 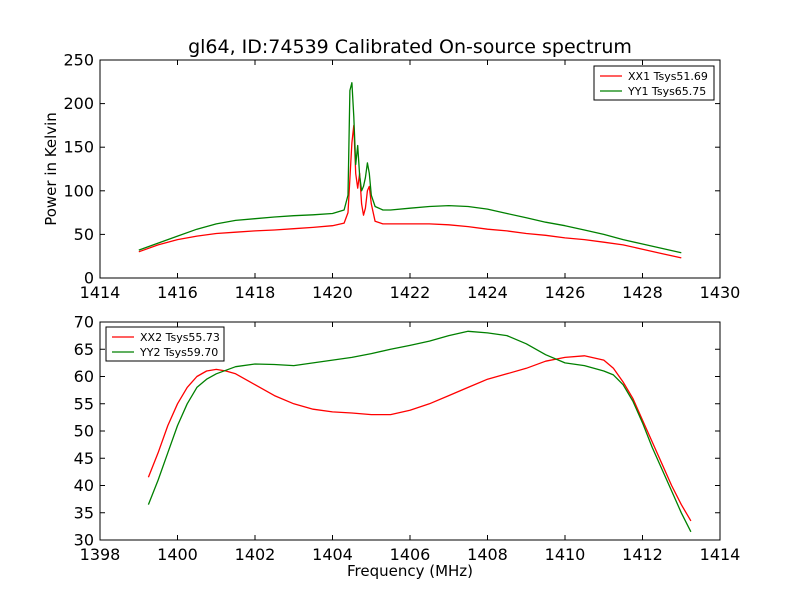 What do you see at coordinates (642, 554) in the screenshot?
I see `x-tick-label: 1412` at bounding box center [642, 554].